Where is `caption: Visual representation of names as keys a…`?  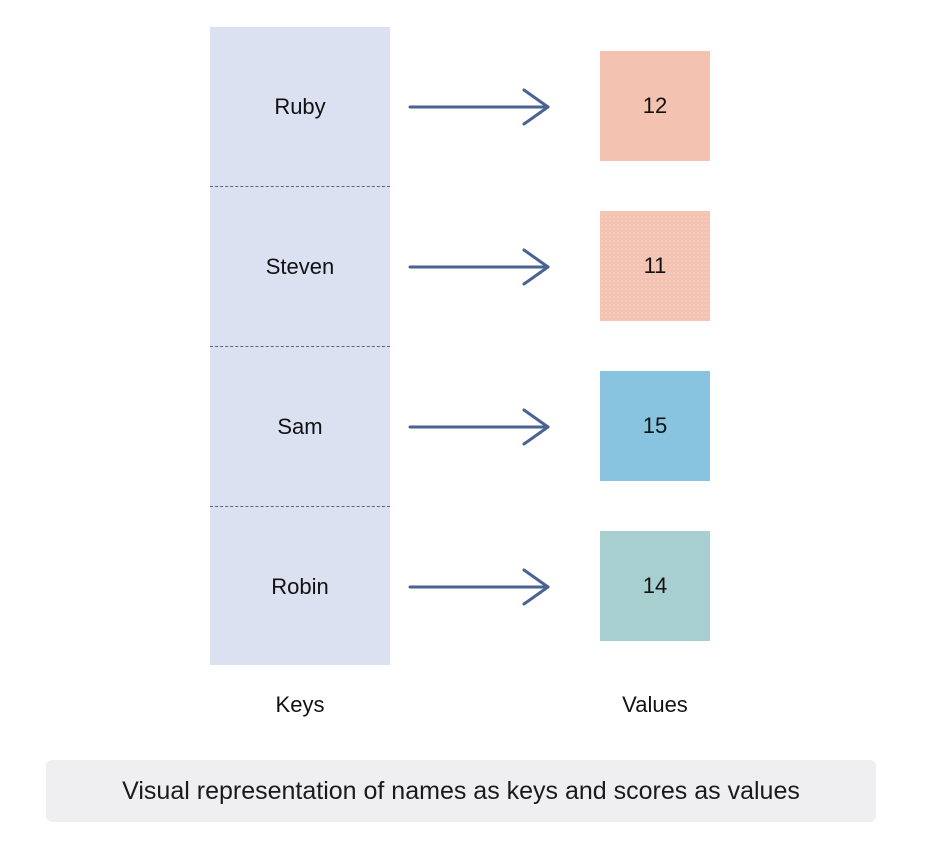
caption: Visual representation of names as keys a… is located at coordinates (461, 791).